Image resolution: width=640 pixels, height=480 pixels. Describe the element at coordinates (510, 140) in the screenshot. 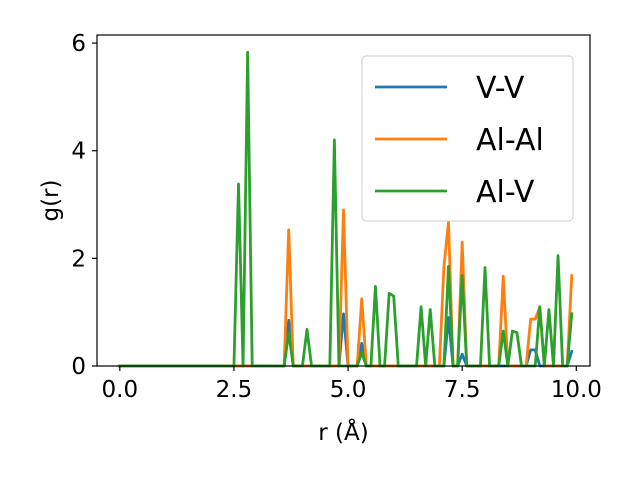

I see `legend-label-al-al: Al-Al` at that location.